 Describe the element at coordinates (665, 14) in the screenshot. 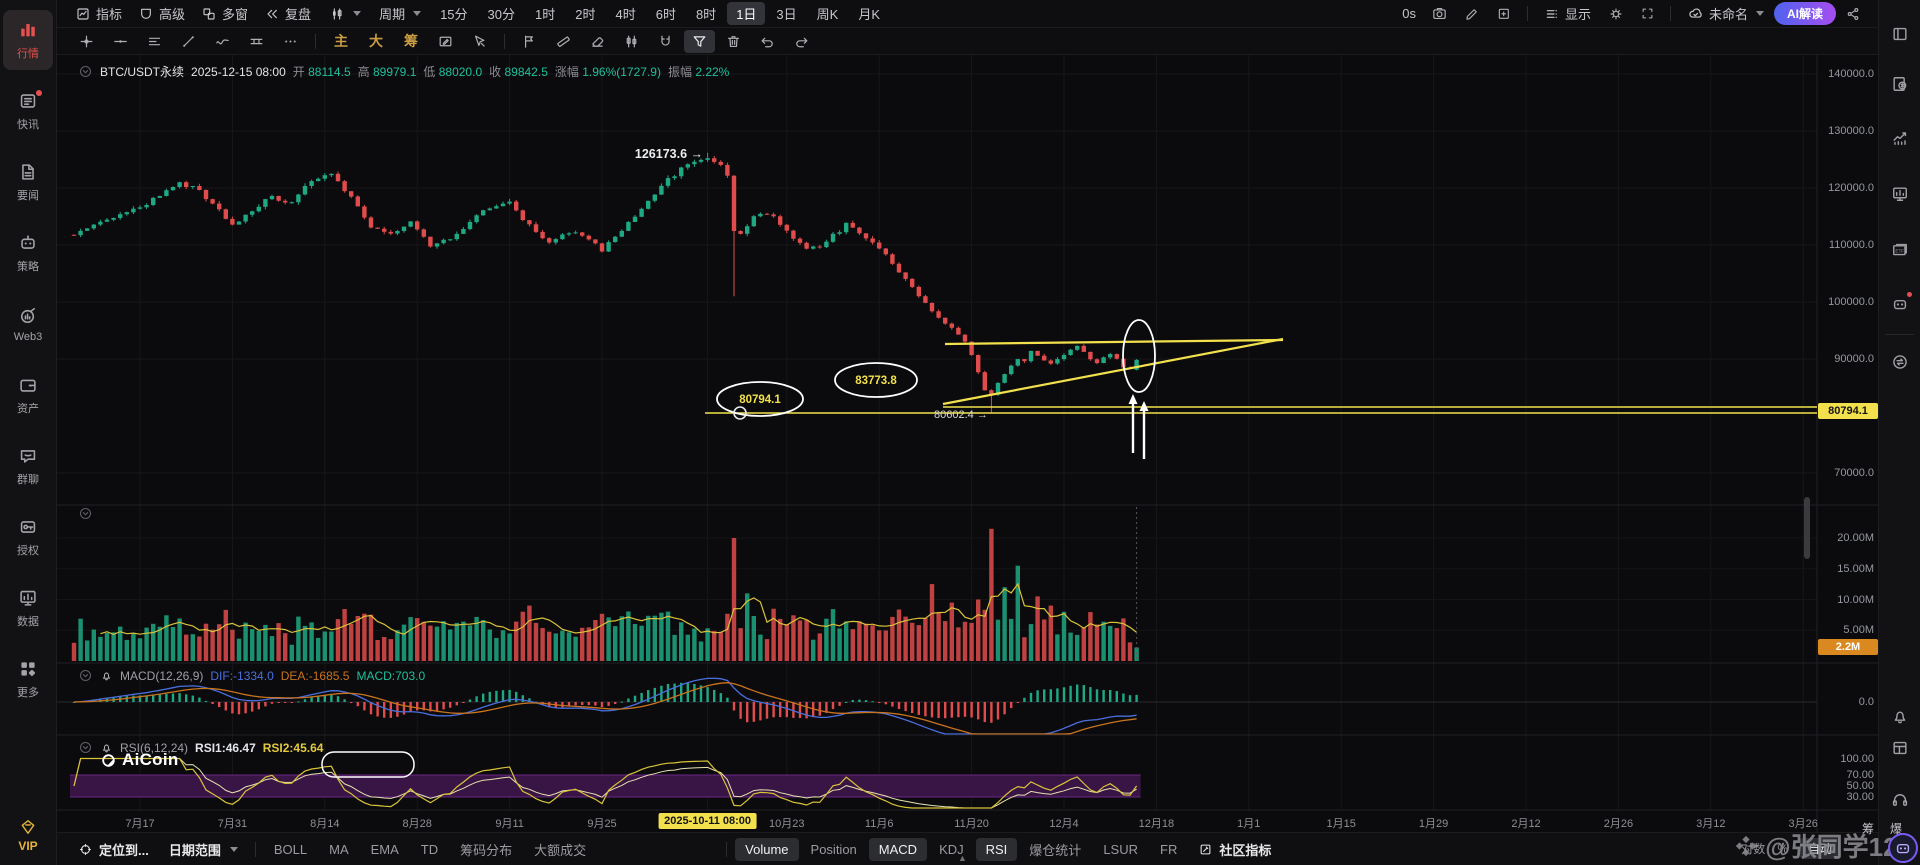

I see `timeframe-6时: 6时` at that location.